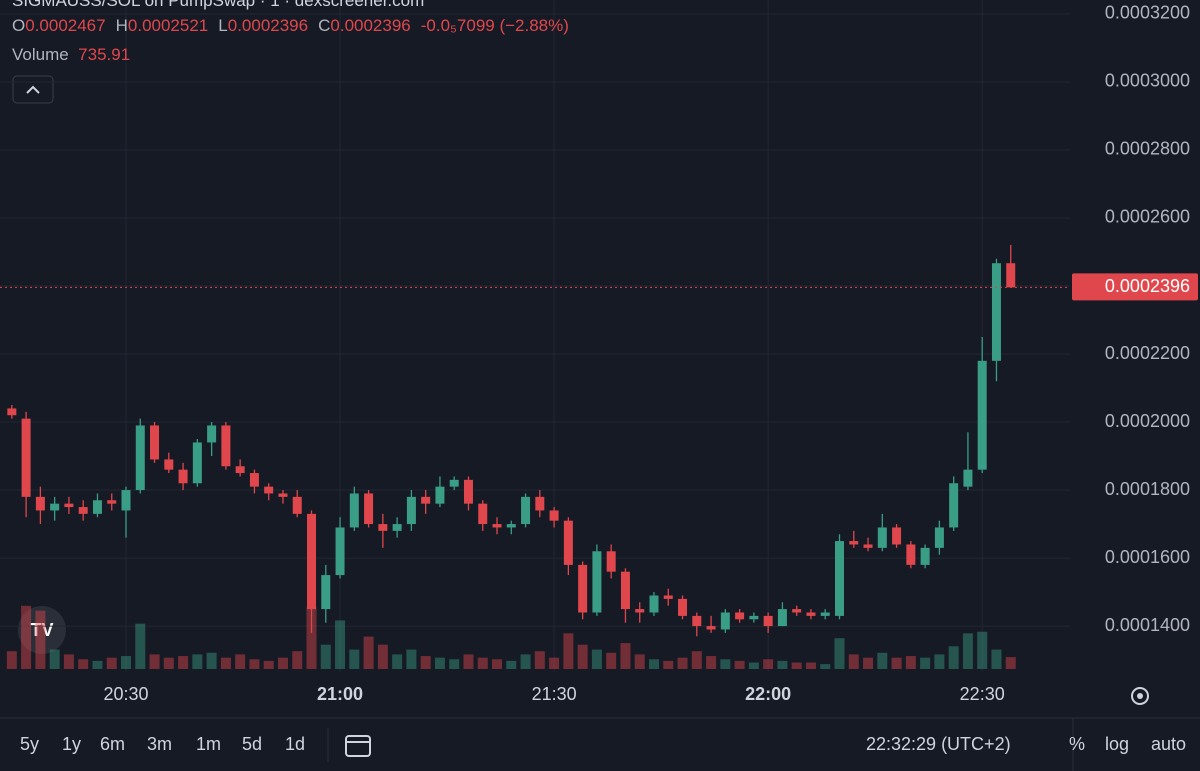 This screenshot has width=1200, height=771. I want to click on period-button: 1d, so click(295, 744).